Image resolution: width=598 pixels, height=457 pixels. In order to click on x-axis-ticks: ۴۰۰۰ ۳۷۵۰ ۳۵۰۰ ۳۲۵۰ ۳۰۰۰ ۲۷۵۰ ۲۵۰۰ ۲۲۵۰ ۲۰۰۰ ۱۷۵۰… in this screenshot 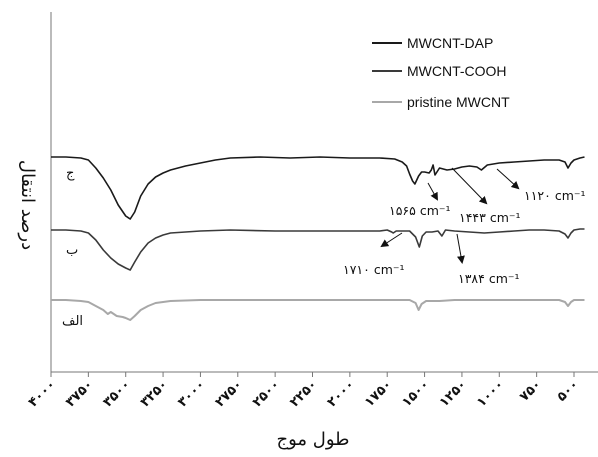, I will do `click(304, 391)`.